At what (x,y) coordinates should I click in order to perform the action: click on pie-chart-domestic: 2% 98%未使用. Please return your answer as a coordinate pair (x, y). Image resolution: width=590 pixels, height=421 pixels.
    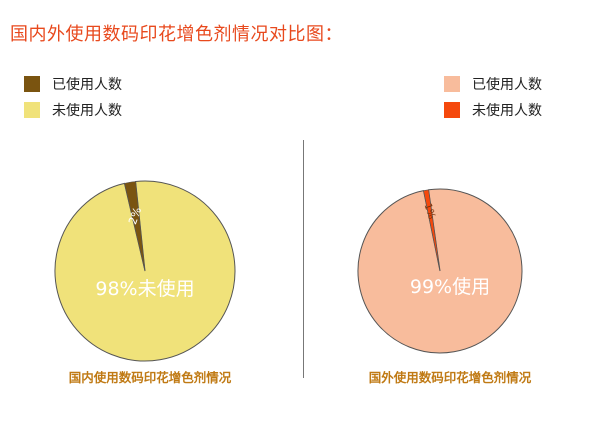
    Looking at the image, I should click on (145, 271).